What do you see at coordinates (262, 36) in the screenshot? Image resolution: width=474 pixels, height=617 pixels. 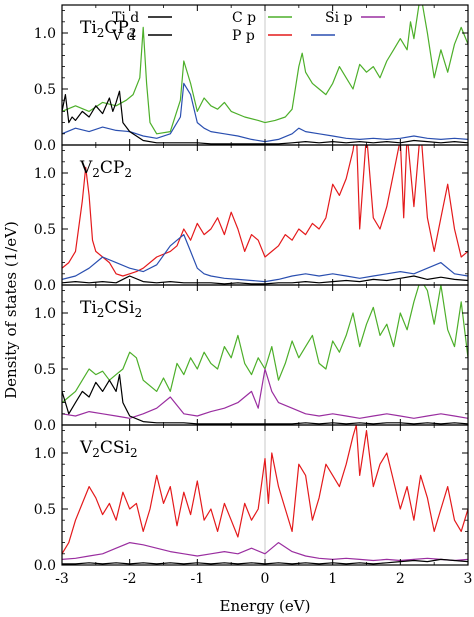 I see `legend-entry: P p` at bounding box center [262, 36].